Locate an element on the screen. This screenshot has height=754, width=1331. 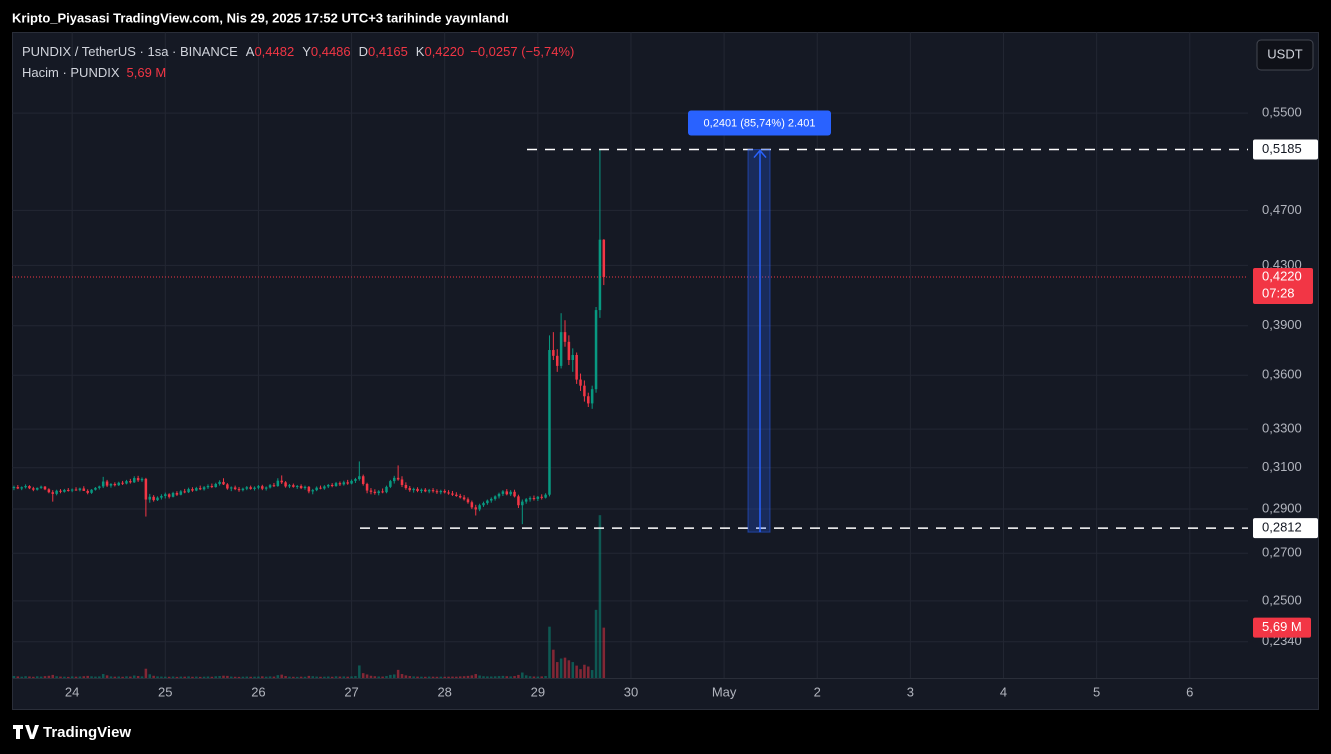
price-line-label: 0,5185 is located at coordinates (1282, 148).